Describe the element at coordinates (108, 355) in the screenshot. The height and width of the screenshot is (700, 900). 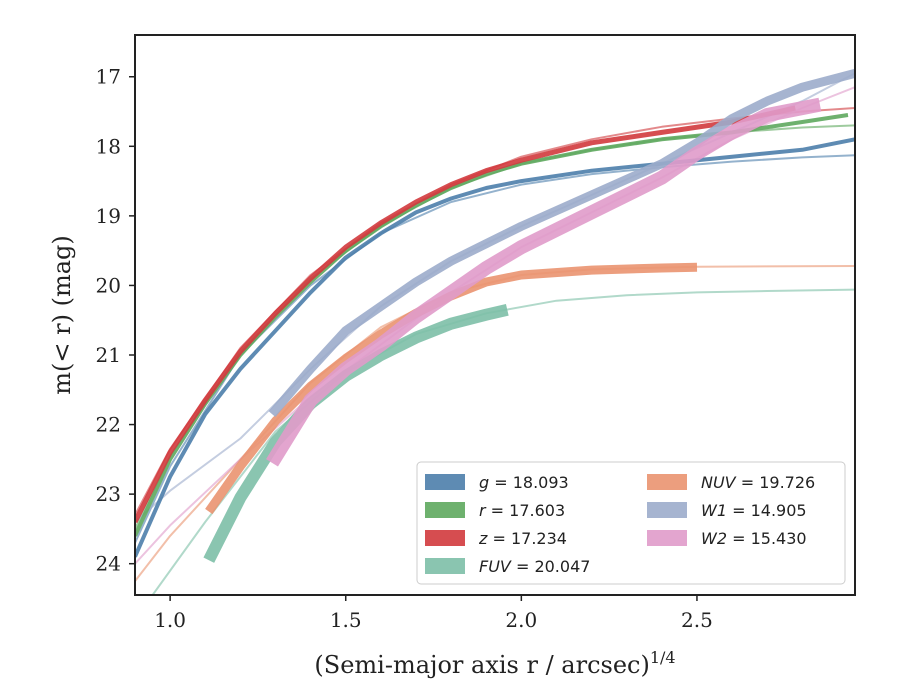
I see `y-tick-label: 21` at that location.